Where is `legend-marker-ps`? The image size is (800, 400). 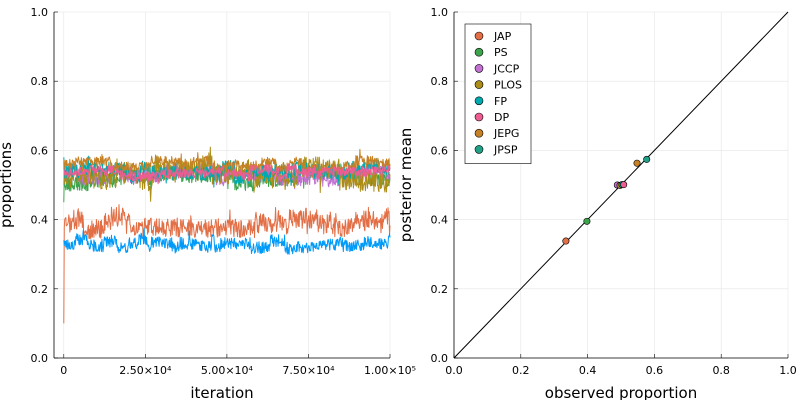 legend-marker-ps is located at coordinates (479, 52).